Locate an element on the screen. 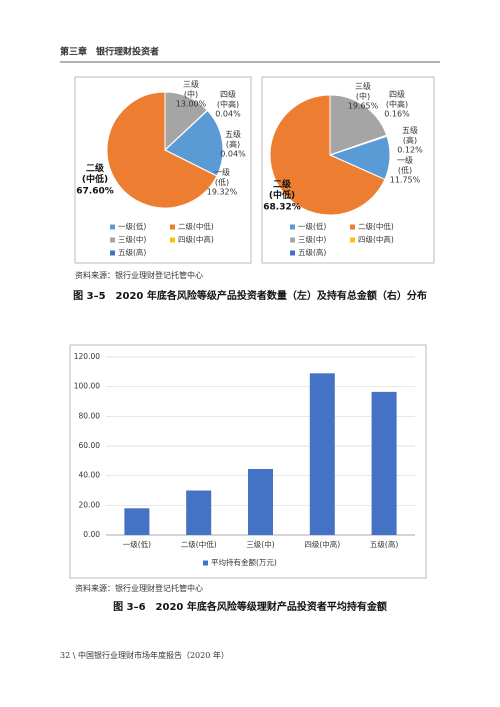  figure-caption: 图 3–5 2020 年底各风险等级产品投资者数量（左）及持有总金额（右）分布 is located at coordinates (250, 295).